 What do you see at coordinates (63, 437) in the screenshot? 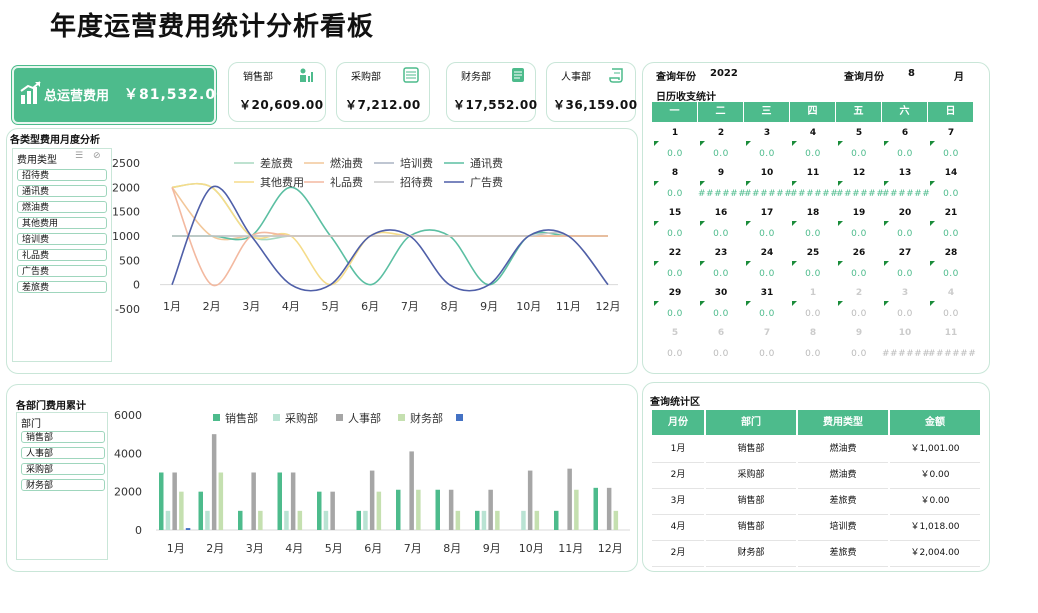
I see `slicer-item: 销售部` at bounding box center [63, 437].